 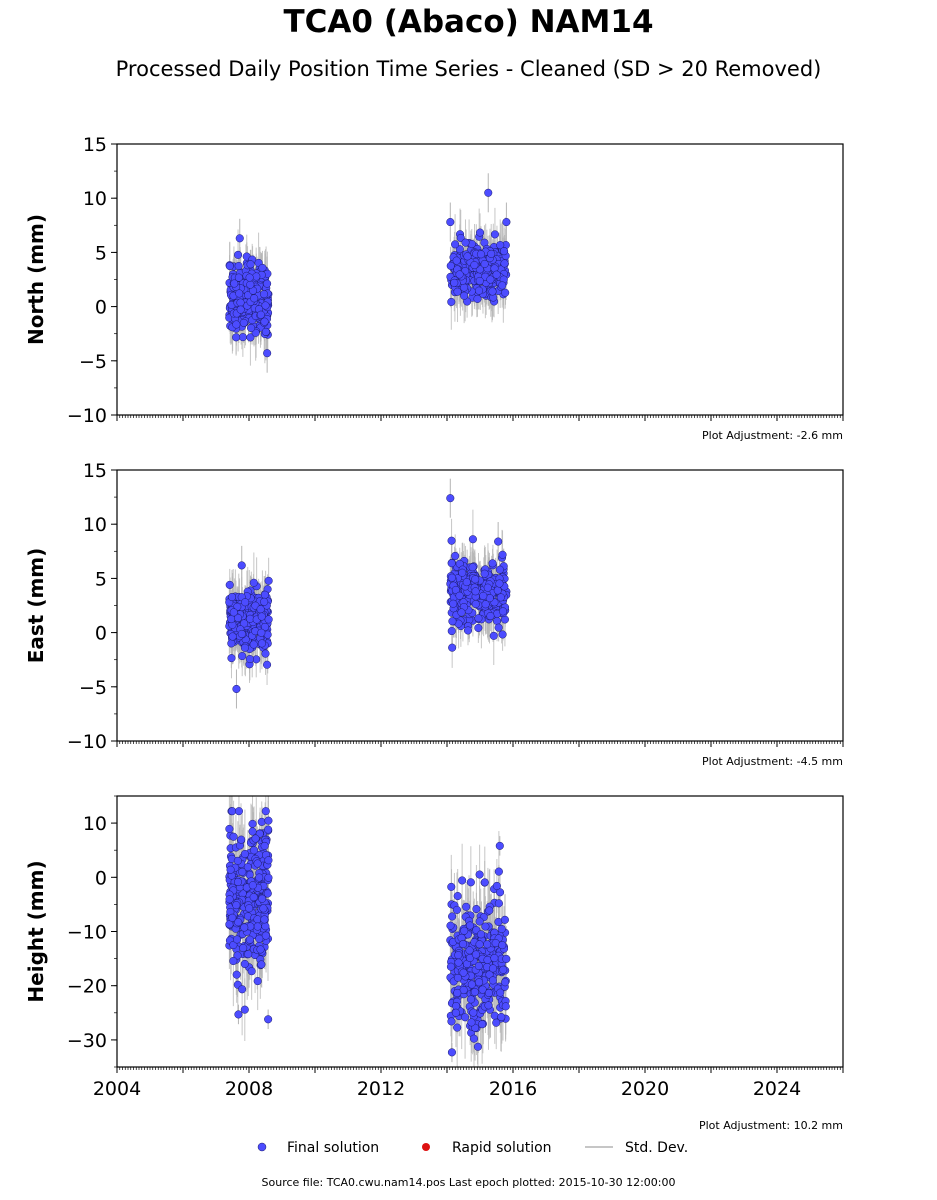 What do you see at coordinates (502, 1148) in the screenshot?
I see `legend-rapid-label: Rapid solution` at bounding box center [502, 1148].